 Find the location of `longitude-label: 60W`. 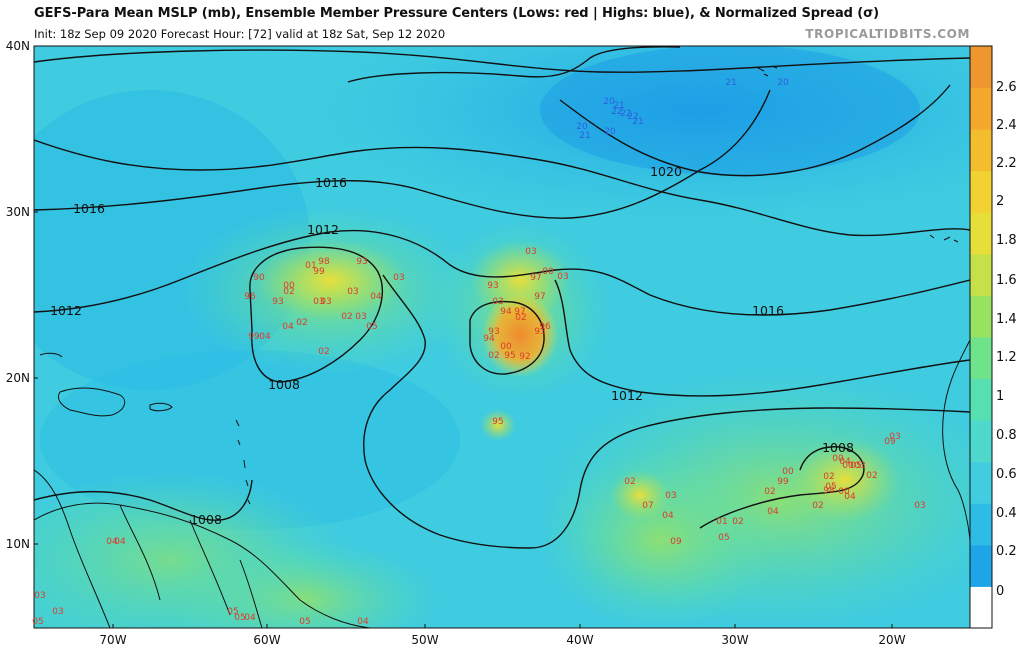

longitude-label: 60W is located at coordinates (266, 640).